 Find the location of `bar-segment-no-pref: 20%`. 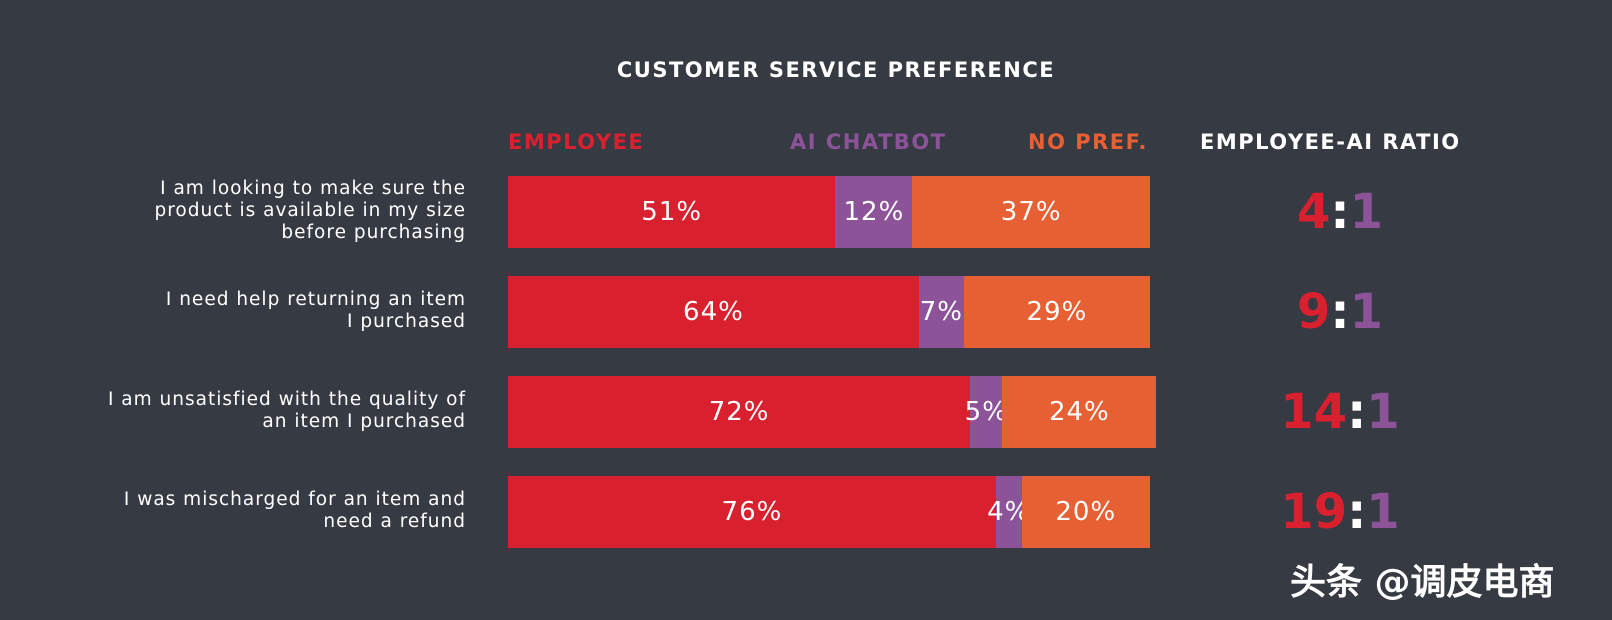

bar-segment-no-pref: 20% is located at coordinates (1085, 512).